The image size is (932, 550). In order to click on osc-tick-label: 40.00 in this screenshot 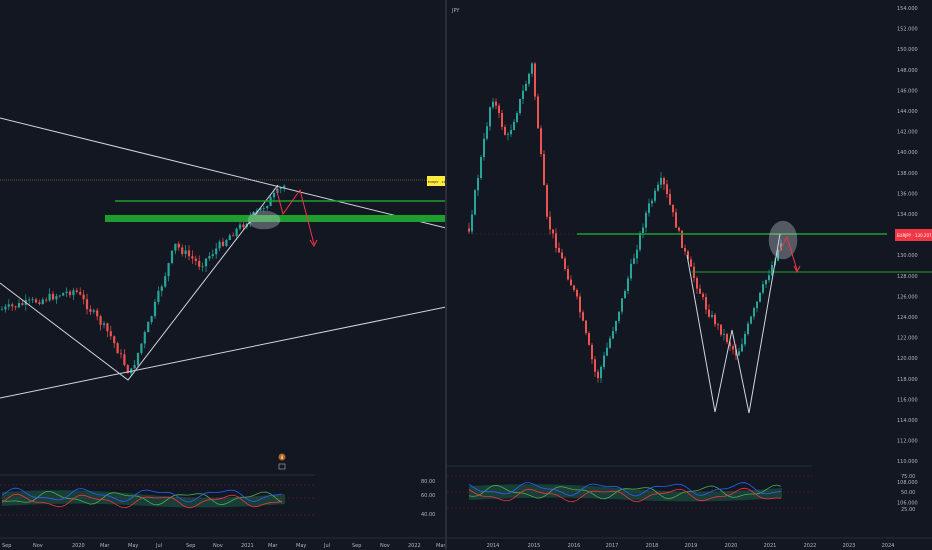, I will do `click(428, 515)`.